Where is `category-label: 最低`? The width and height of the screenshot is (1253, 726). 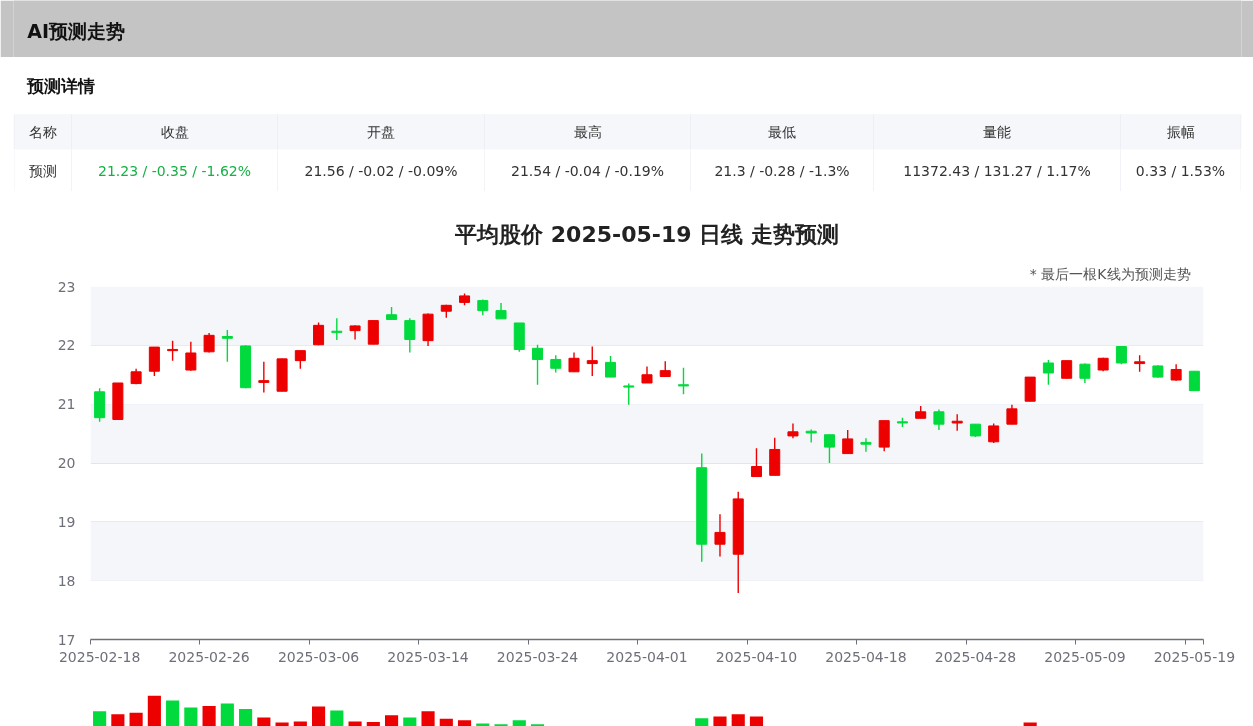
category-label: 最低 is located at coordinates (782, 132).